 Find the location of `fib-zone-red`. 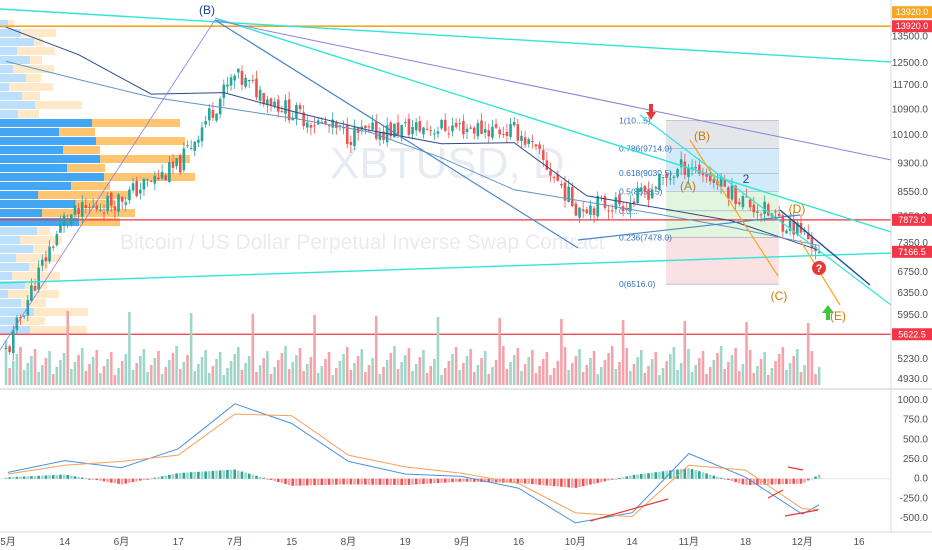

fib-zone-red is located at coordinates (722, 261).